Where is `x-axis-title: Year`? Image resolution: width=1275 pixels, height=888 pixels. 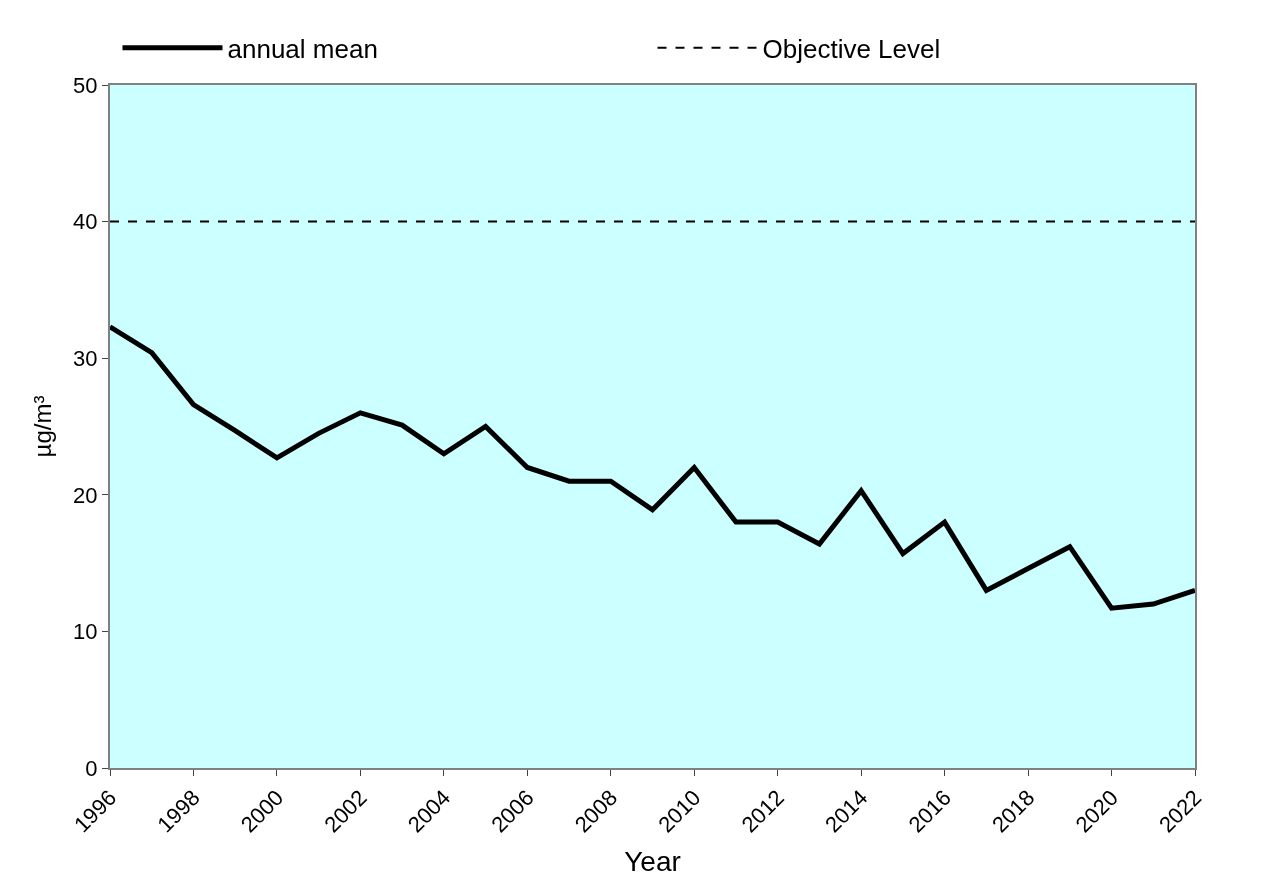 x-axis-title: Year is located at coordinates (652, 861).